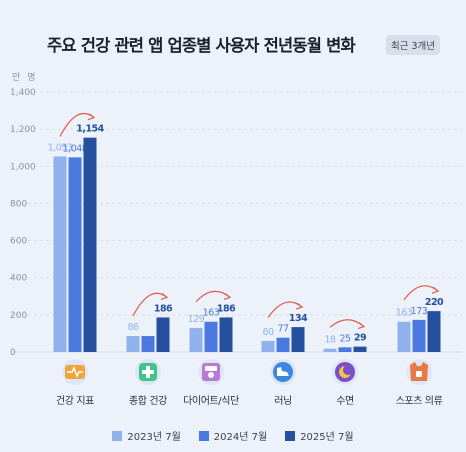  I want to click on y-tick-label: 1,000, so click(23, 167).